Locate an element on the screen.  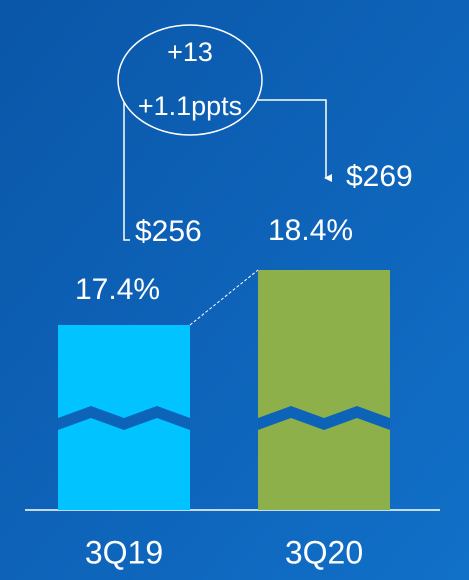
annotation: +1.1ppts is located at coordinates (190, 106).